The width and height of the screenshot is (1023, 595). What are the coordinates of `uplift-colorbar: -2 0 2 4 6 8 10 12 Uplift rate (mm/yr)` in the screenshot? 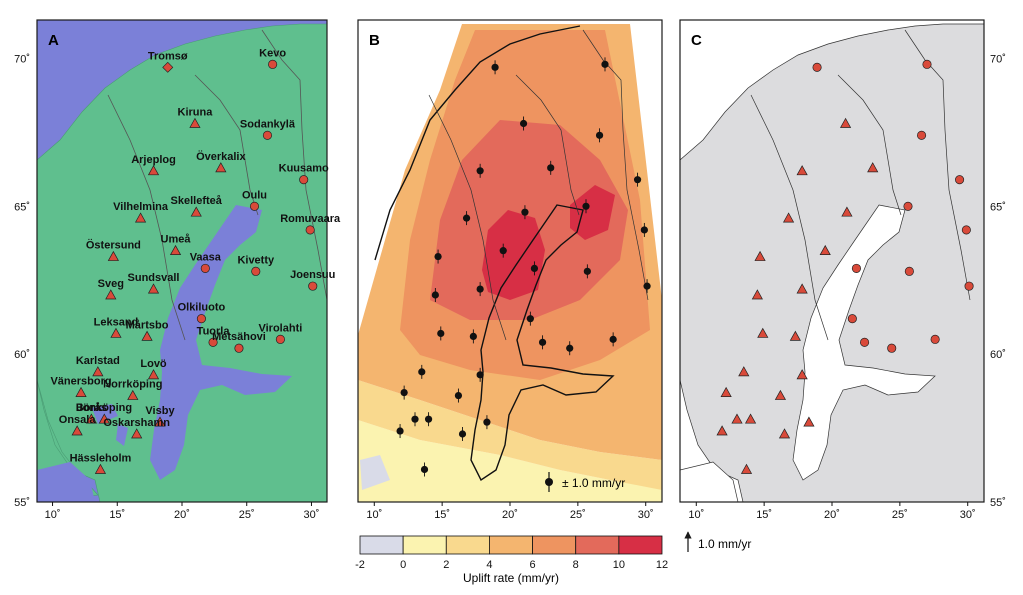 It's located at (511, 560).